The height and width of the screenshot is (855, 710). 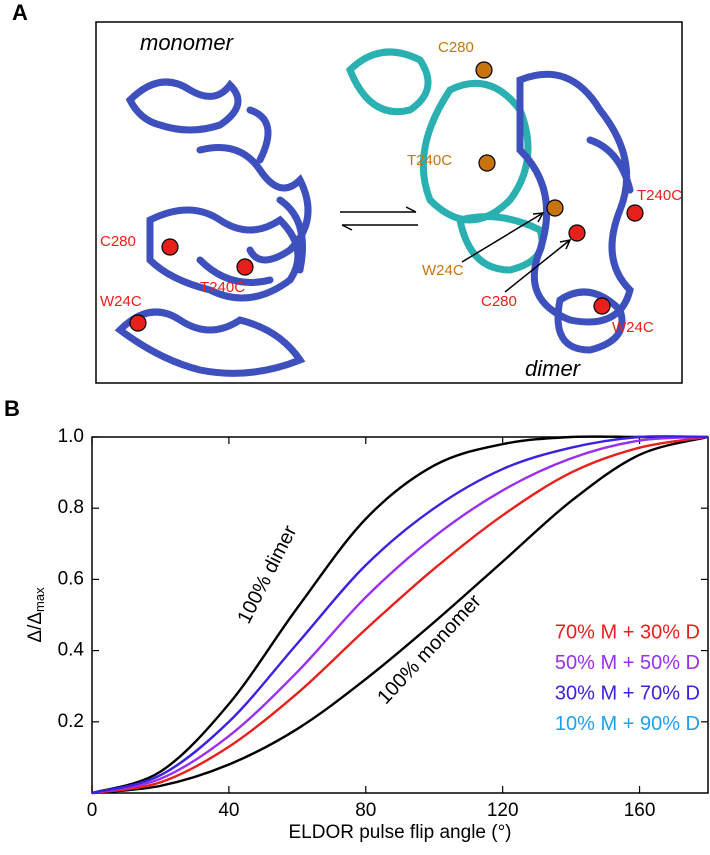 I want to click on y-axis-title-sub: max, so click(x=39, y=599).